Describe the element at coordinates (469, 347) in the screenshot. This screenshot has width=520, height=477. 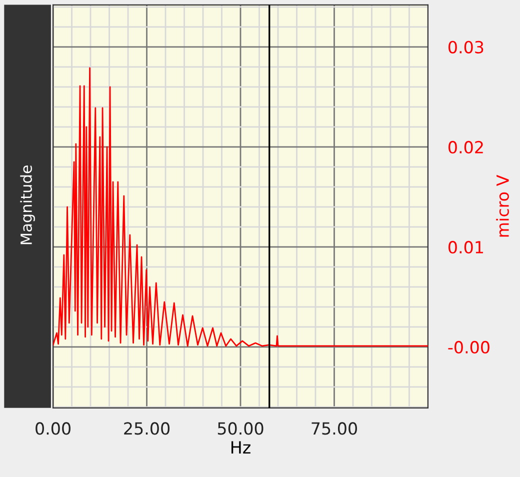
I see `y-tick-label: -0.00` at that location.